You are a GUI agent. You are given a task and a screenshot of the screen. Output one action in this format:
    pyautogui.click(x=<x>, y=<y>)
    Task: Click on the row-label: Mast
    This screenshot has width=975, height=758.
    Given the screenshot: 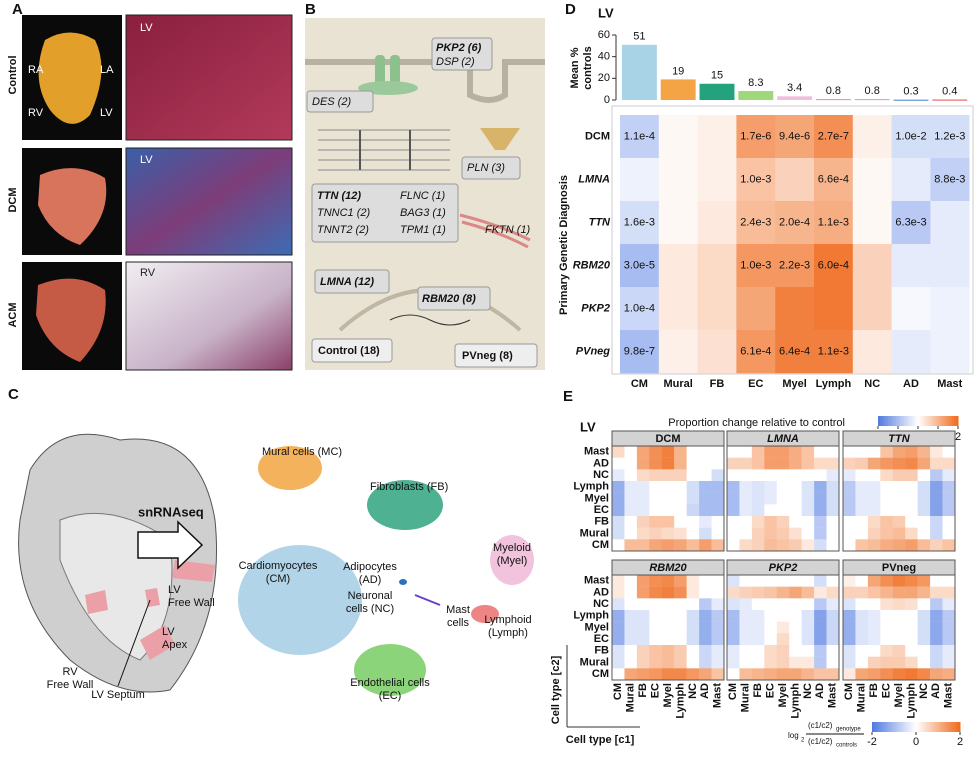 What is the action you would take?
    pyautogui.click(x=596, y=581)
    